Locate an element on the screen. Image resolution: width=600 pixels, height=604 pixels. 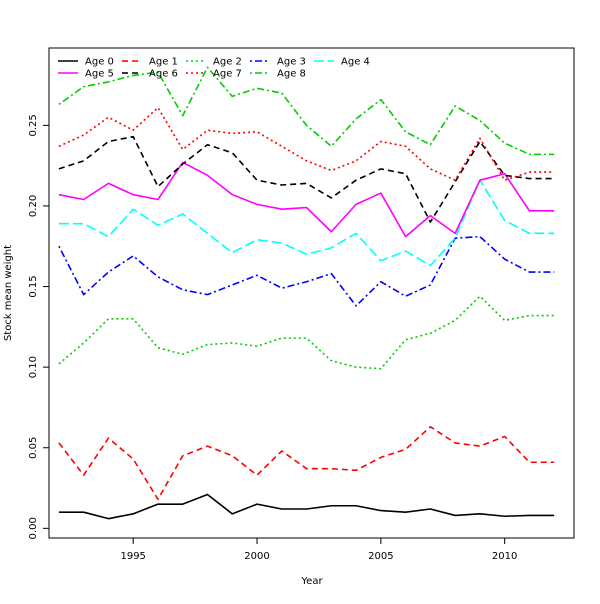
legend-label: Age 7 is located at coordinates (227, 74).